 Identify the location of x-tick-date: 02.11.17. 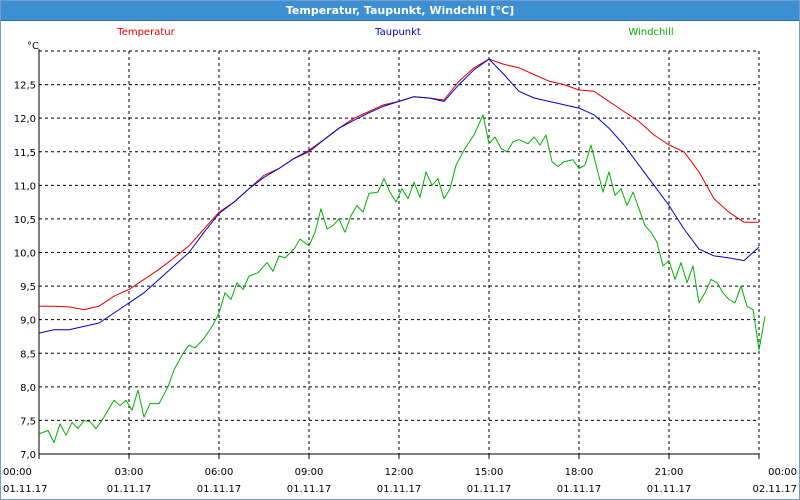
(774, 489).